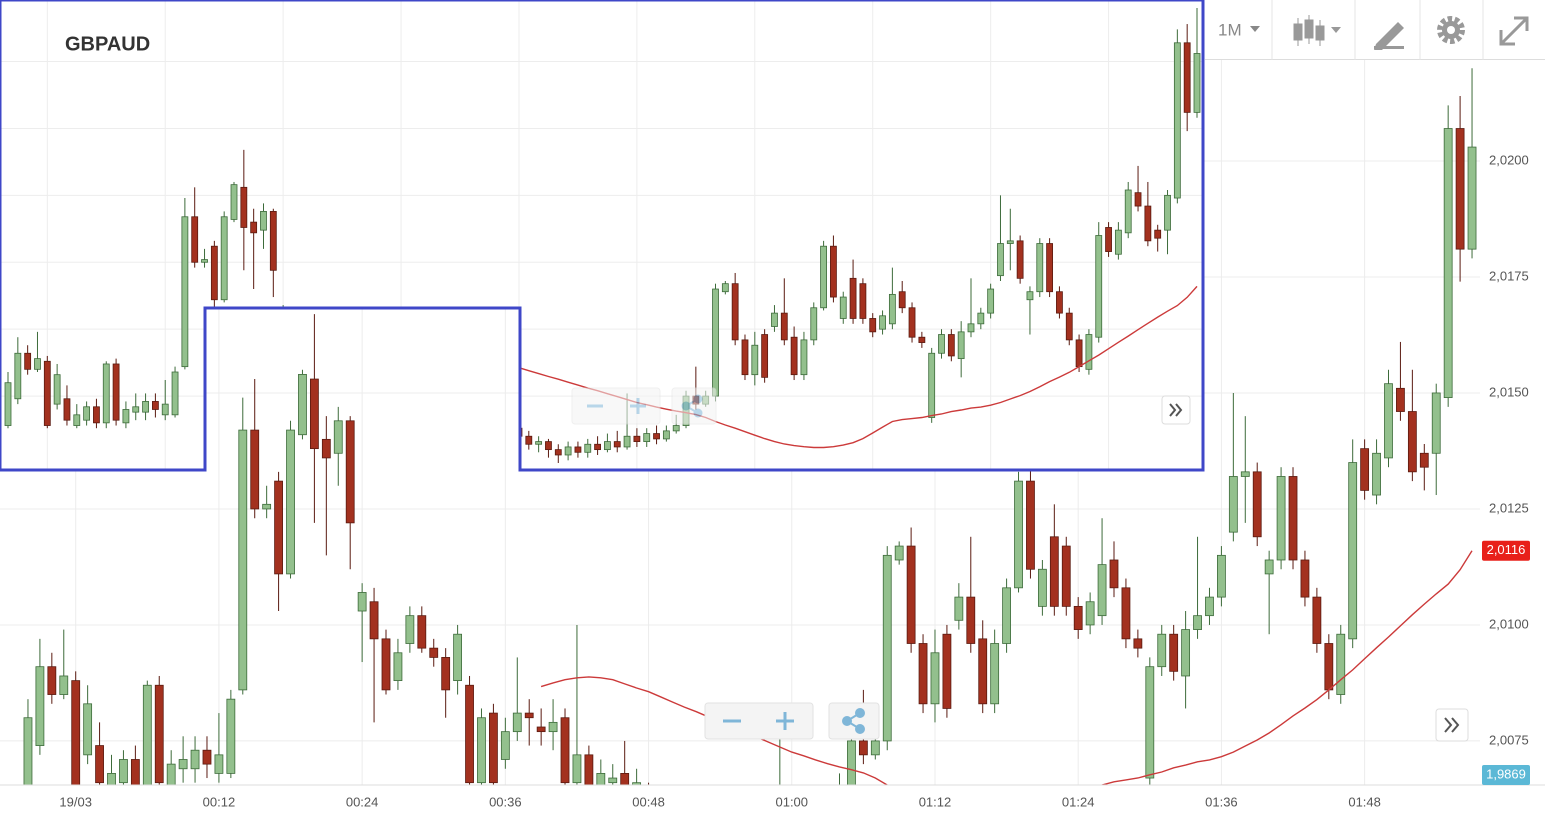  Describe the element at coordinates (1078, 801) in the screenshot. I see `x-tick-label: 01:24` at that location.